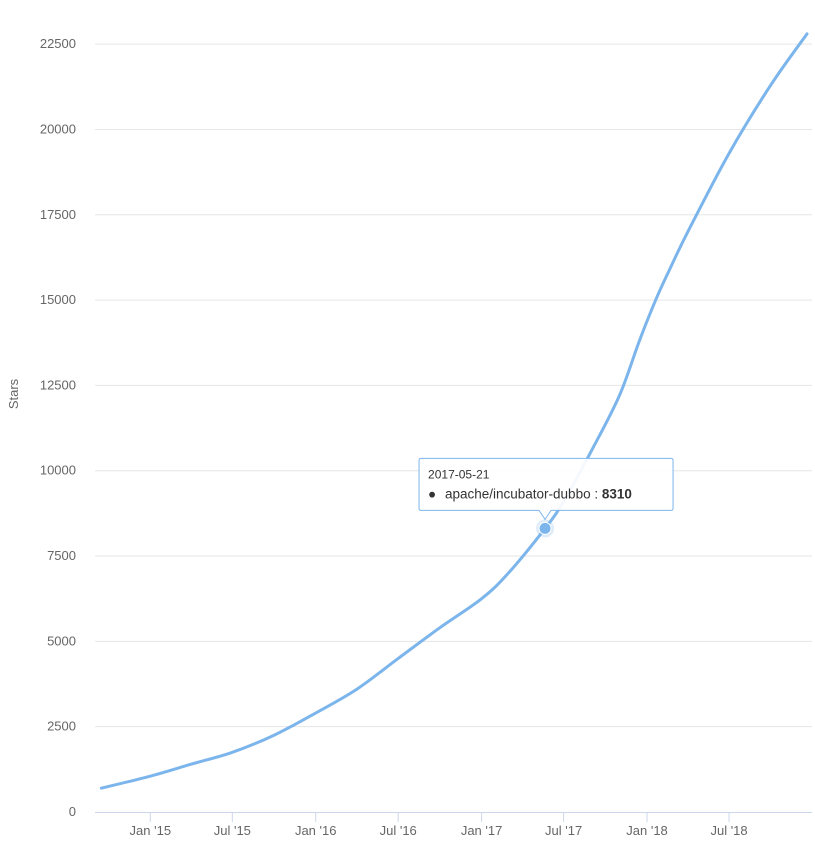 This screenshot has height=846, width=815. What do you see at coordinates (647, 830) in the screenshot?
I see `x-tick-label: Jan '18` at bounding box center [647, 830].